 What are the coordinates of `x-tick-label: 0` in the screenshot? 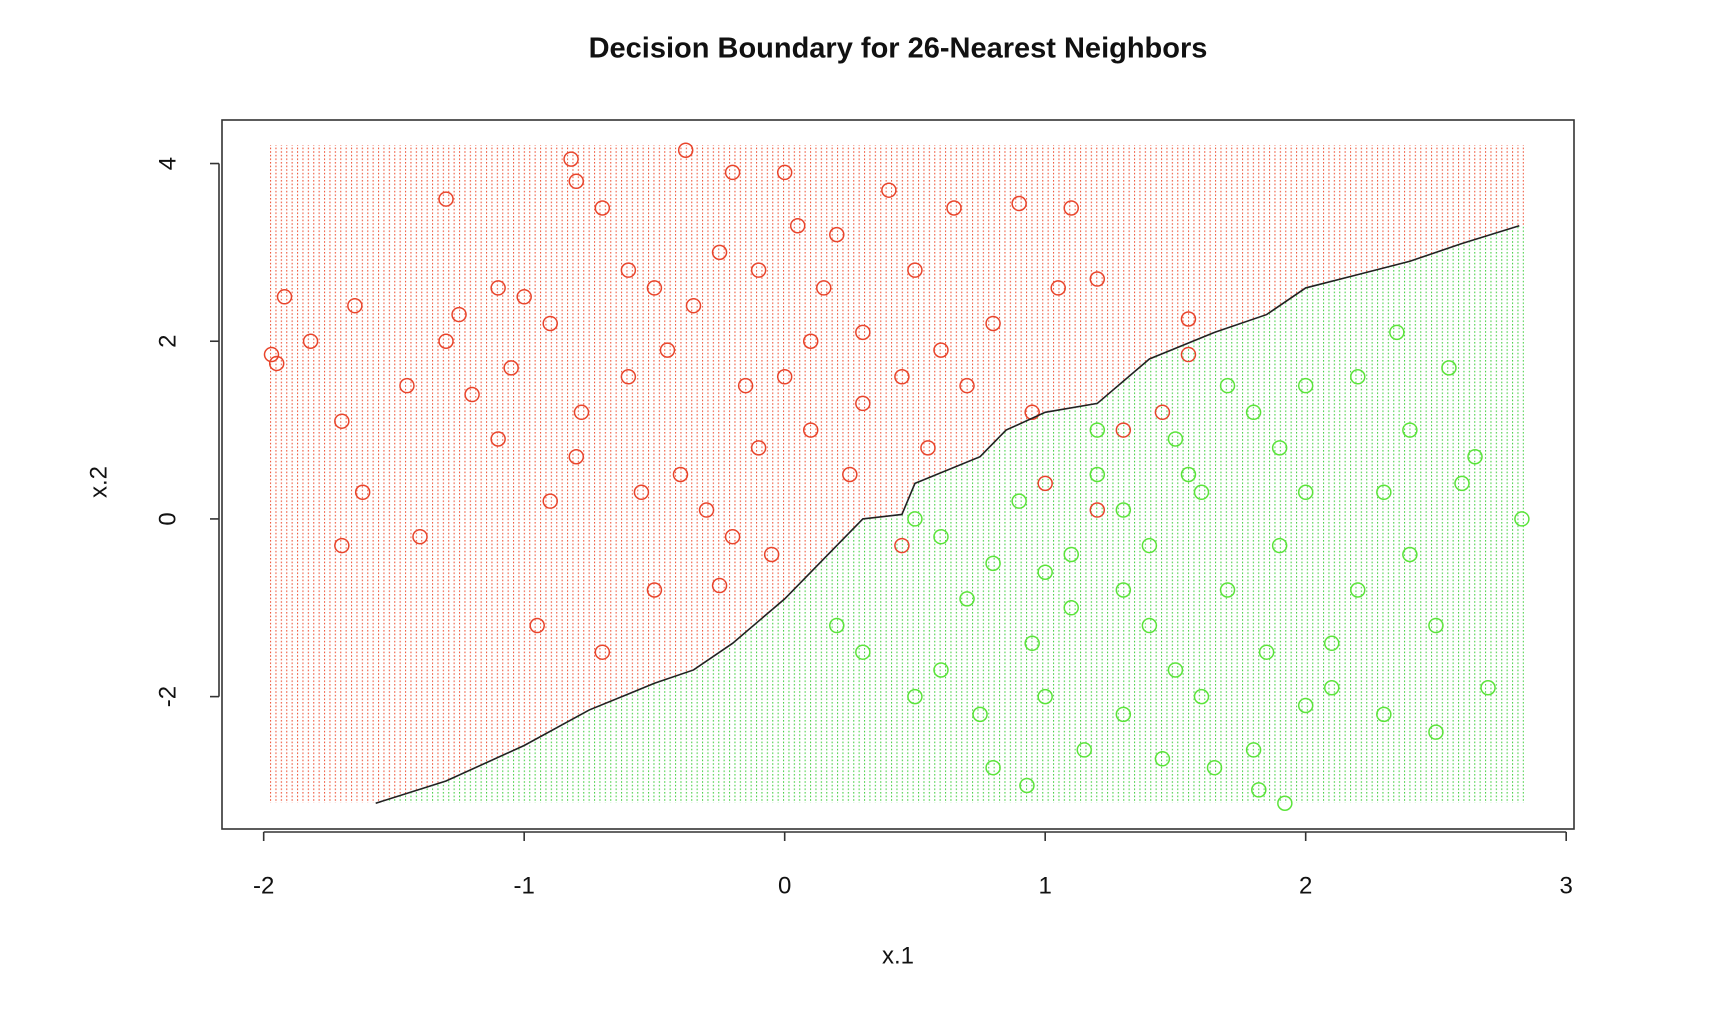 It's located at (784, 885).